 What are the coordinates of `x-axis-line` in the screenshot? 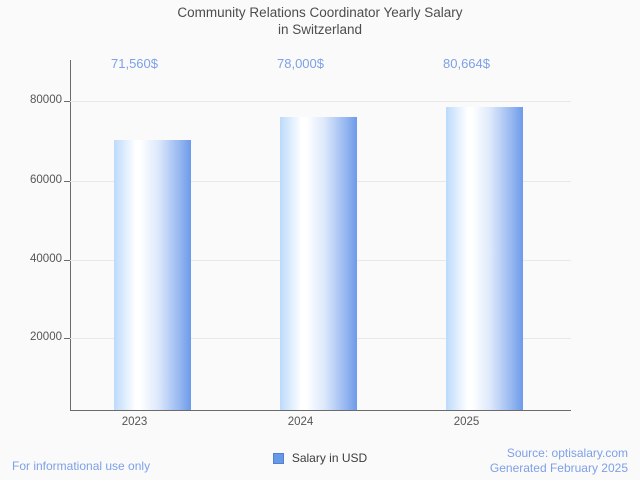 It's located at (320, 410).